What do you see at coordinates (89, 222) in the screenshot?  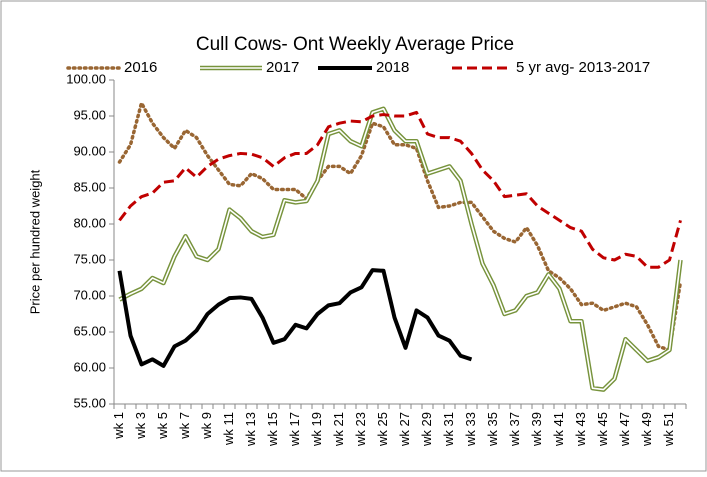 I see `y-tick-label: 80.00` at bounding box center [89, 222].